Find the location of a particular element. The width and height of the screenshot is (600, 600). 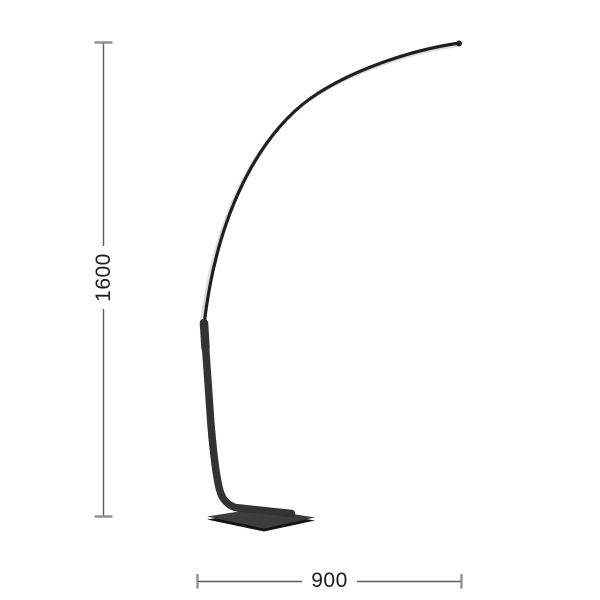

lamp-arc-tip is located at coordinates (459, 43).